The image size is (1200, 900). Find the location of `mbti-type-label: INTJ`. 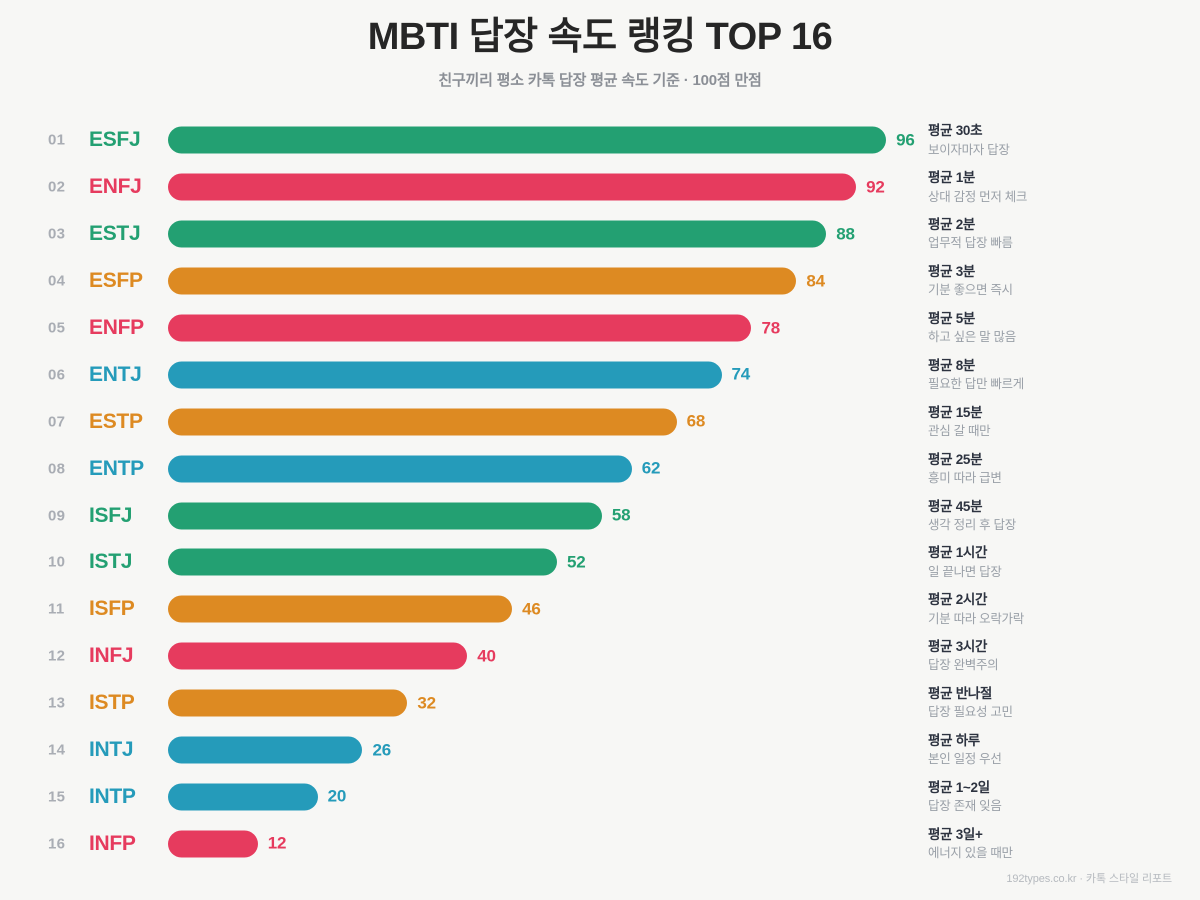

mbti-type-label: INTJ is located at coordinates (111, 750).